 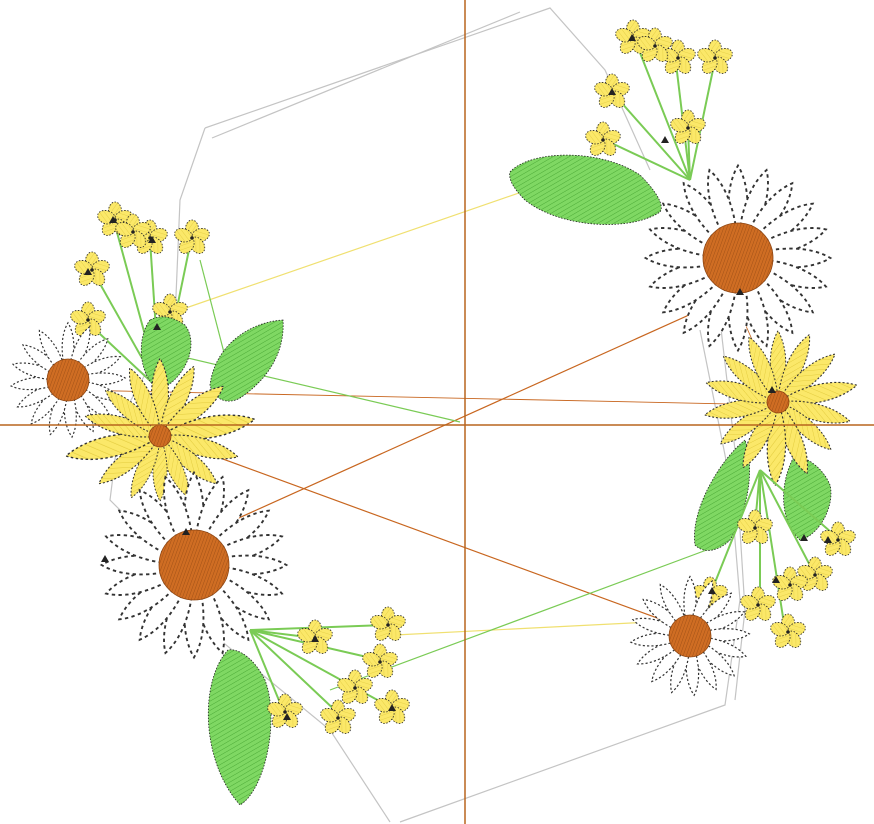 What do you see at coordinates (67, 380) in the screenshot?
I see `left-small-white-daisy` at bounding box center [67, 380].